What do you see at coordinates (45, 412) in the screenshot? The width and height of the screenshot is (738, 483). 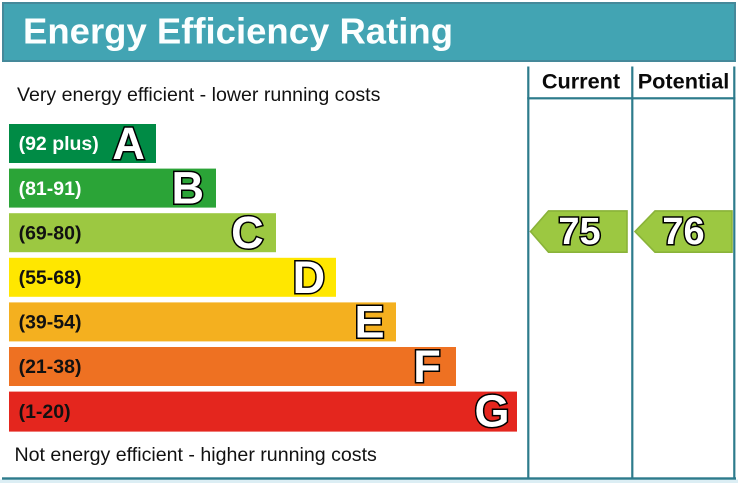 I see `svg-text: (1-20)` at bounding box center [45, 412].